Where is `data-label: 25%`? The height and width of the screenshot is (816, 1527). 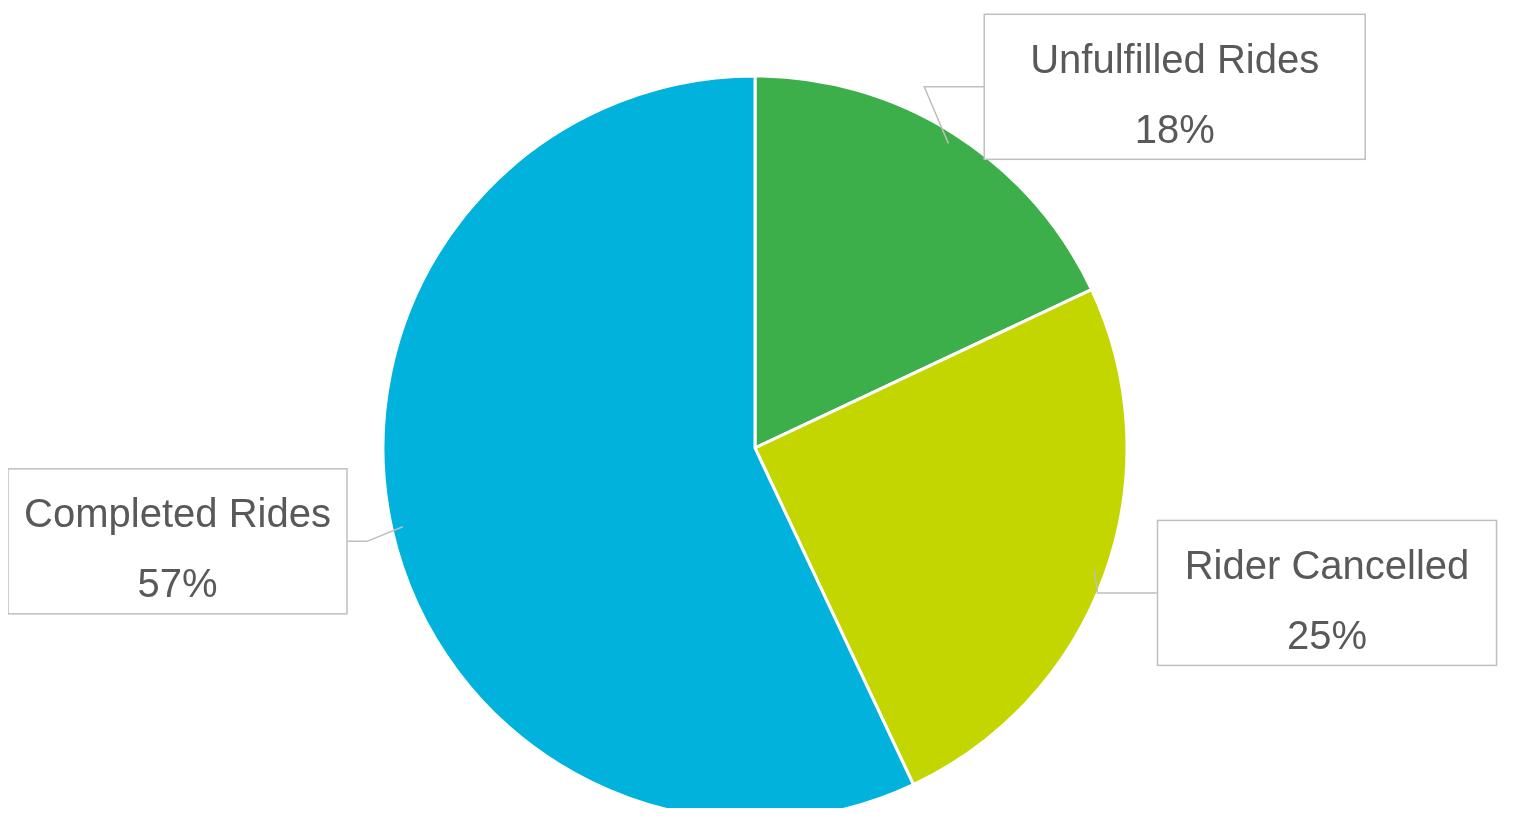
data-label: 25% is located at coordinates (1327, 634).